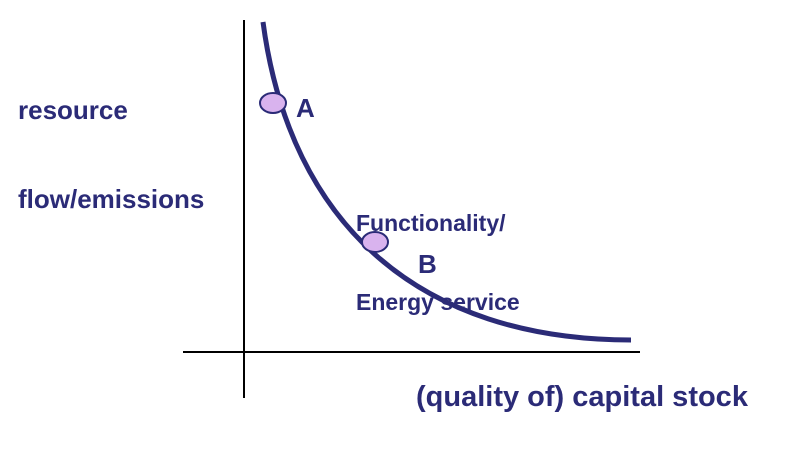  Describe the element at coordinates (431, 222) in the screenshot. I see `curve-label-line1: Functionality/` at that location.